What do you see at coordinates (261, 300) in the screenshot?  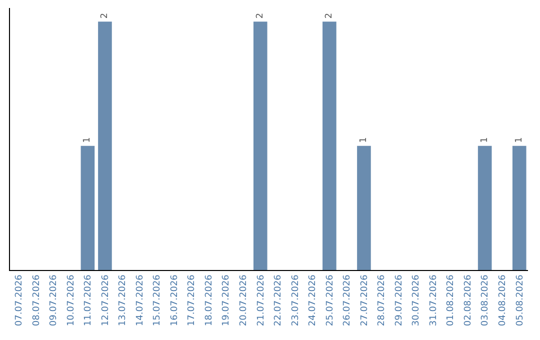 I see `x-tick-label: 21.07.2026` at bounding box center [261, 300].